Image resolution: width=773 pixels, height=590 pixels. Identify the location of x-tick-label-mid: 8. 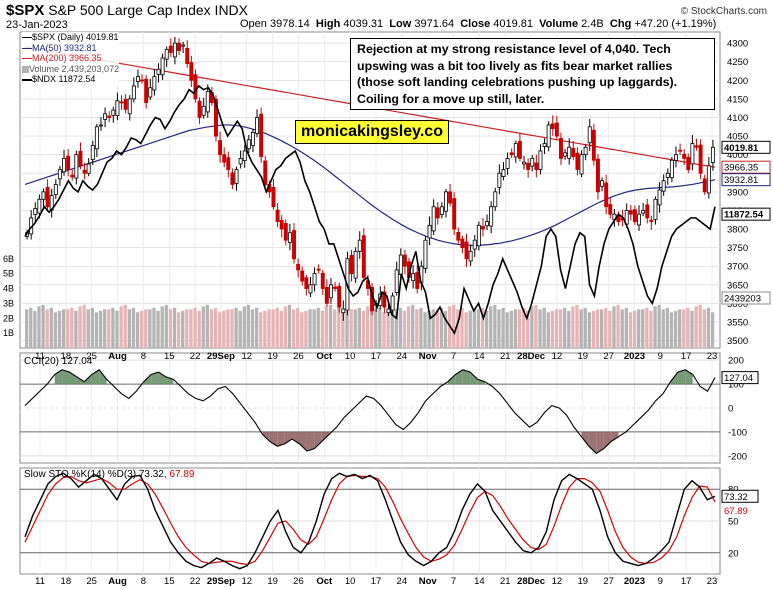
(143, 356).